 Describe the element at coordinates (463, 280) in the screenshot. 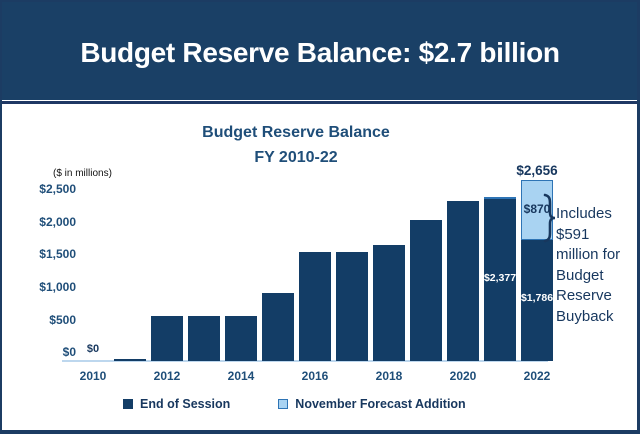

I see `bar-end-of-session-2020` at that location.